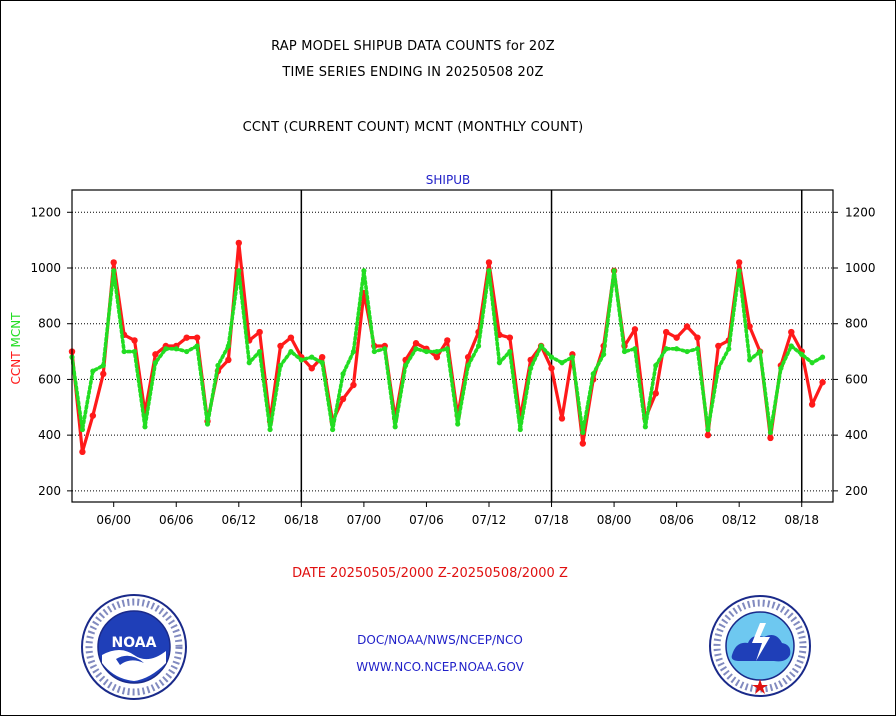  What do you see at coordinates (801, 520) in the screenshot?
I see `x-tick-label: 08/18` at bounding box center [801, 520].